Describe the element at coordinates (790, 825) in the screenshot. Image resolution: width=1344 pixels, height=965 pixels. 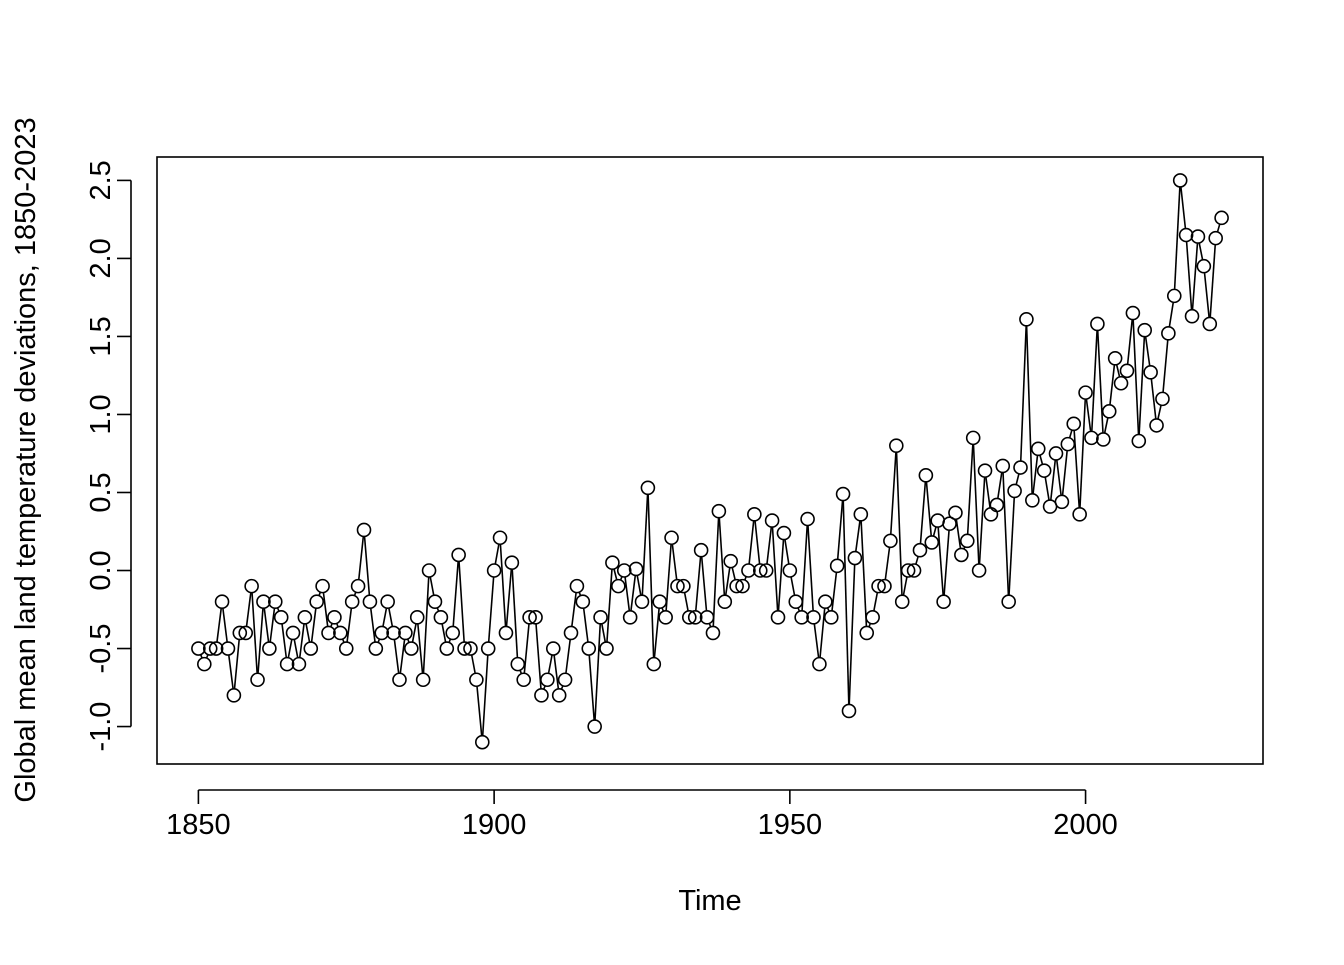
I see `x-tick-label: 1950` at that location.